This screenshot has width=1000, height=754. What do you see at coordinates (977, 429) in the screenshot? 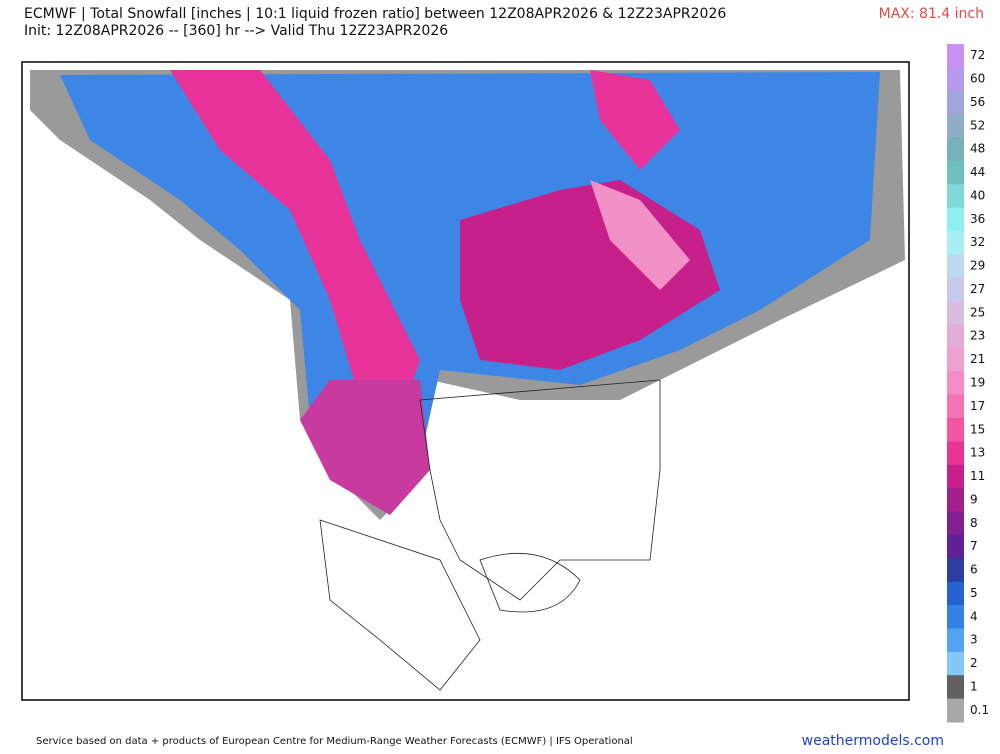
I see `colorbar-label: 15` at bounding box center [977, 429].